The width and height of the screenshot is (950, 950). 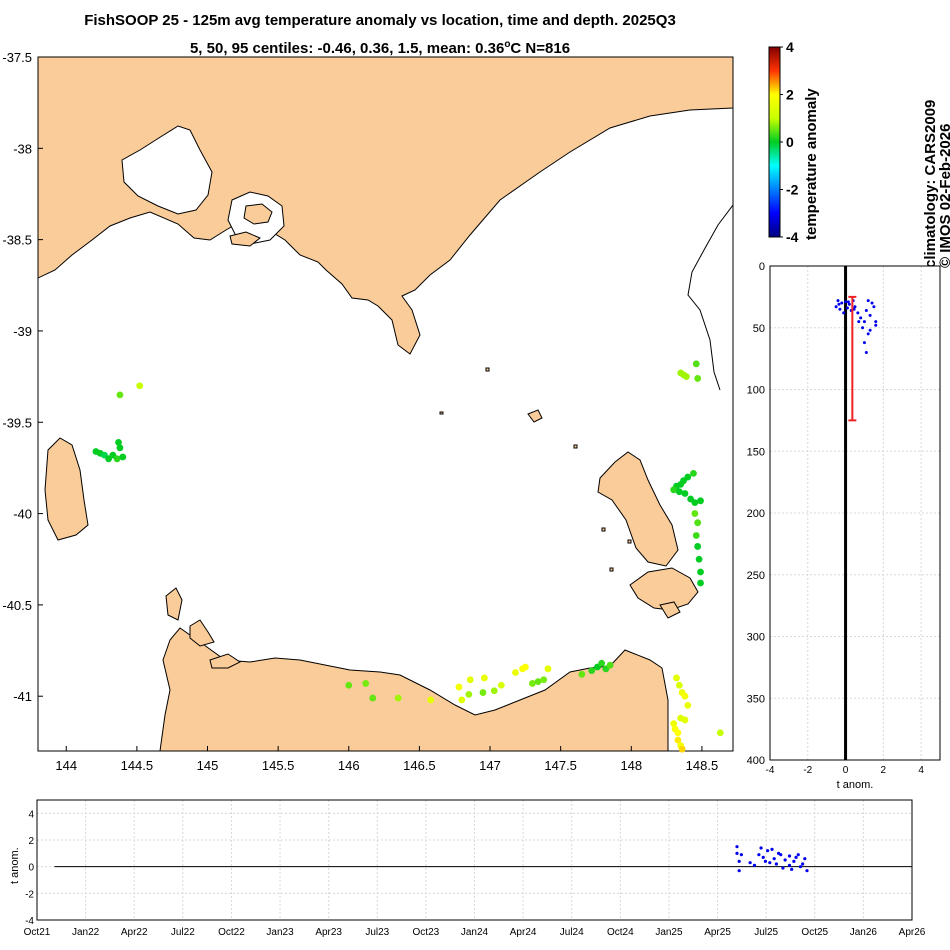 What do you see at coordinates (17, 605) in the screenshot?
I see `map-y-tick-label: -40.5` at bounding box center [17, 605].